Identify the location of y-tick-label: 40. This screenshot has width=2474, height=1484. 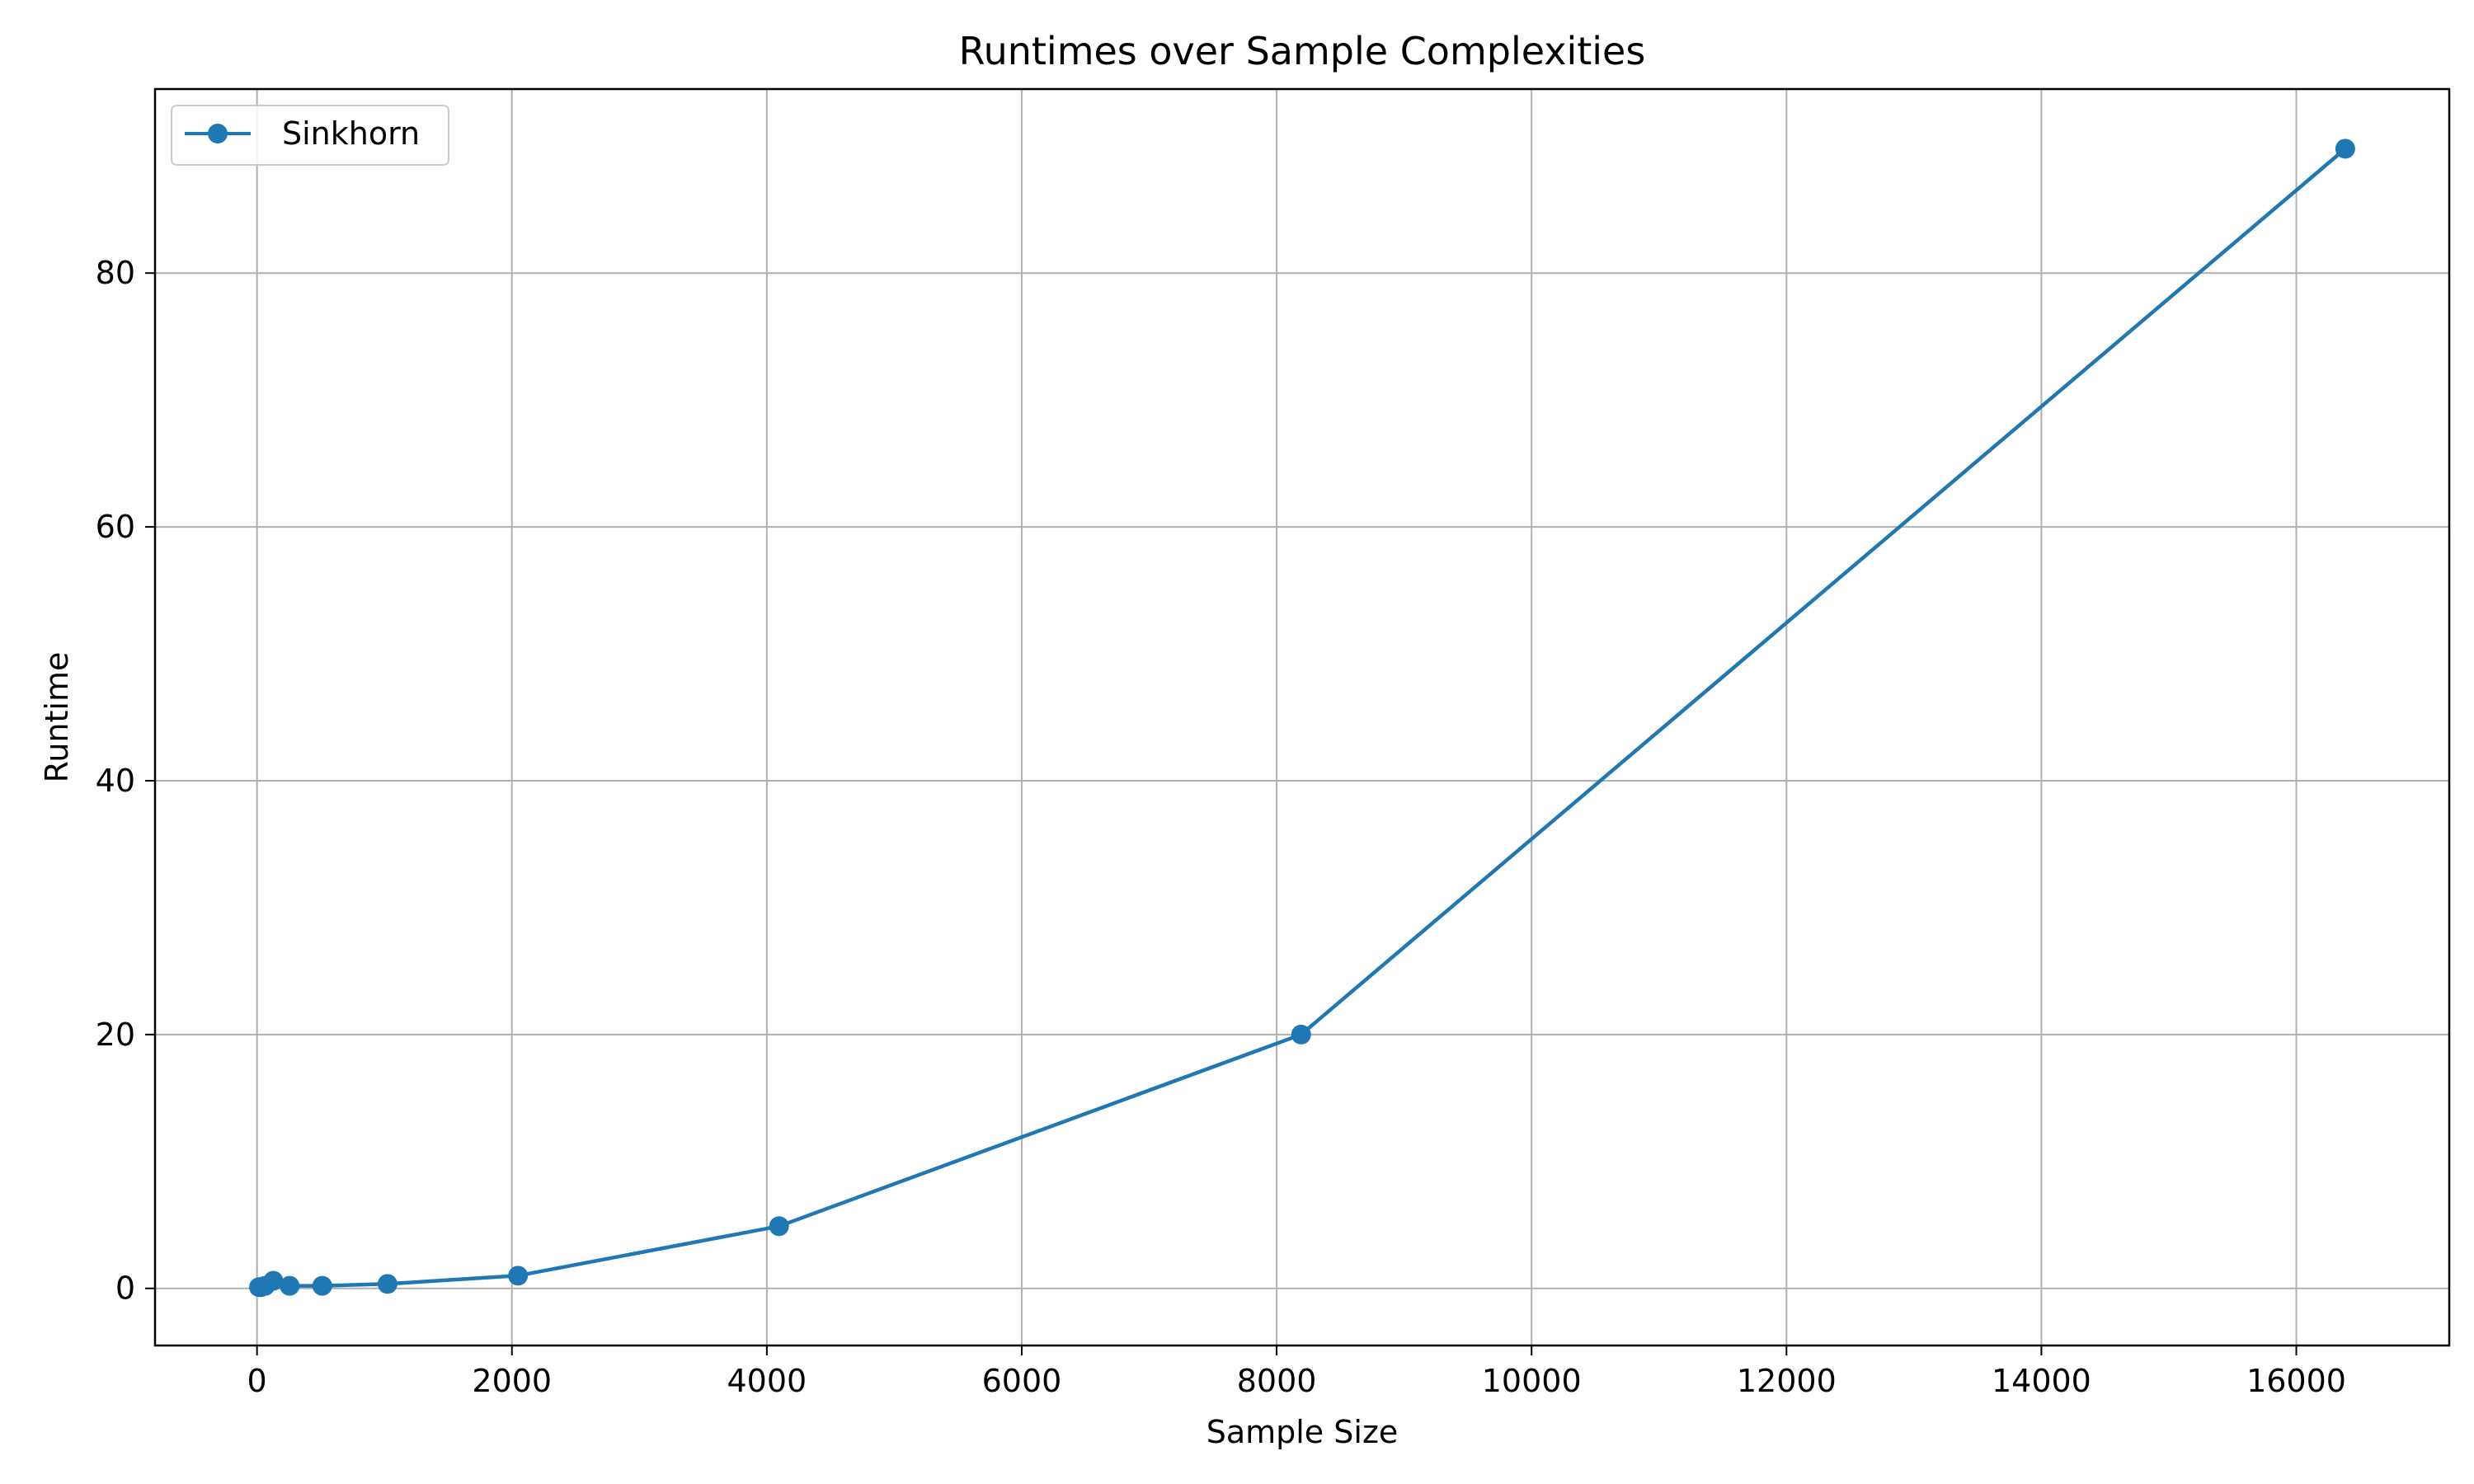
(115, 781).